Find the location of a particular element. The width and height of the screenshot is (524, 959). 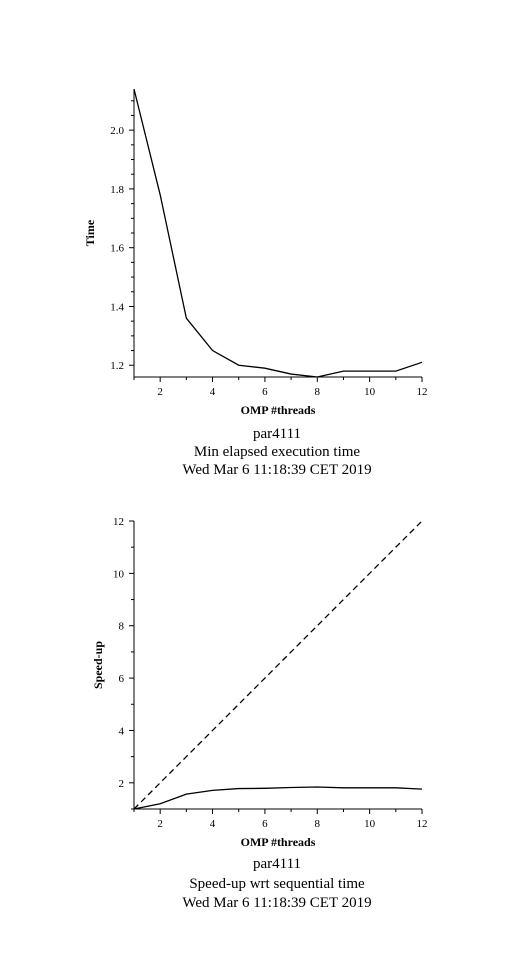

series-line is located at coordinates (278, 798).